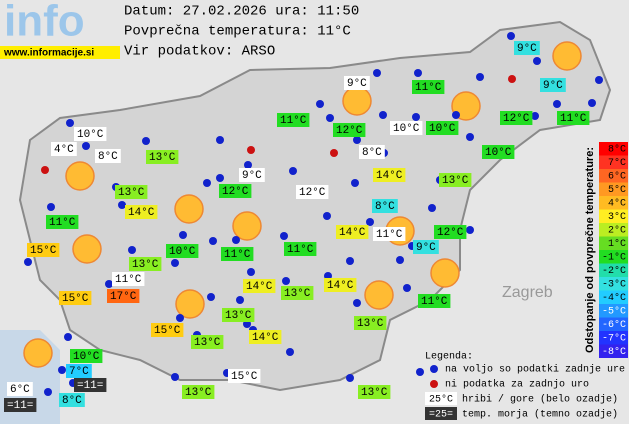 This screenshot has height=424, width=629. What do you see at coordinates (617, 204) in the screenshot?
I see `scale-label: 4°C` at bounding box center [617, 204].